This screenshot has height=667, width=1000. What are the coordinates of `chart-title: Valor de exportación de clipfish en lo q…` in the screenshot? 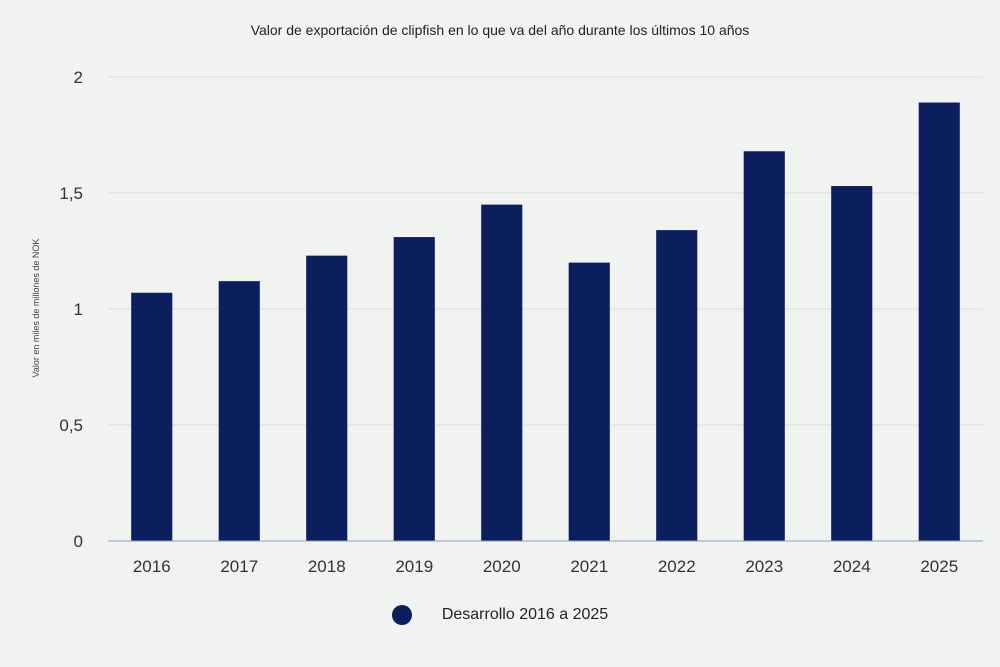 It's located at (500, 30).